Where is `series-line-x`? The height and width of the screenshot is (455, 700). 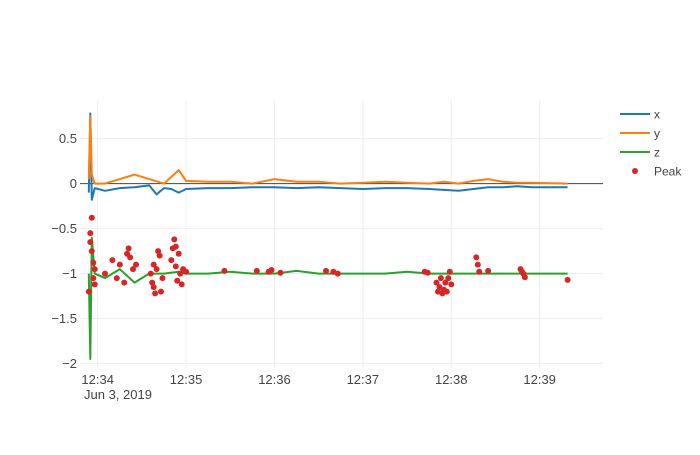 series-line-x is located at coordinates (327, 156).